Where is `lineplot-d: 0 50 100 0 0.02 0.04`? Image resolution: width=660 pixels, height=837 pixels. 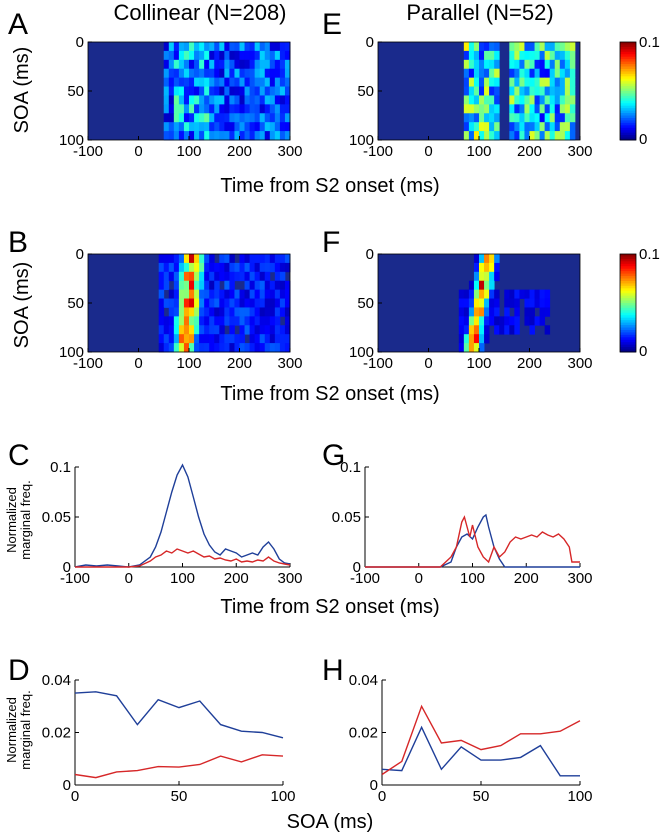 lineplot-d: 0 50 100 0 0.02 0.04 is located at coordinates (169, 738).